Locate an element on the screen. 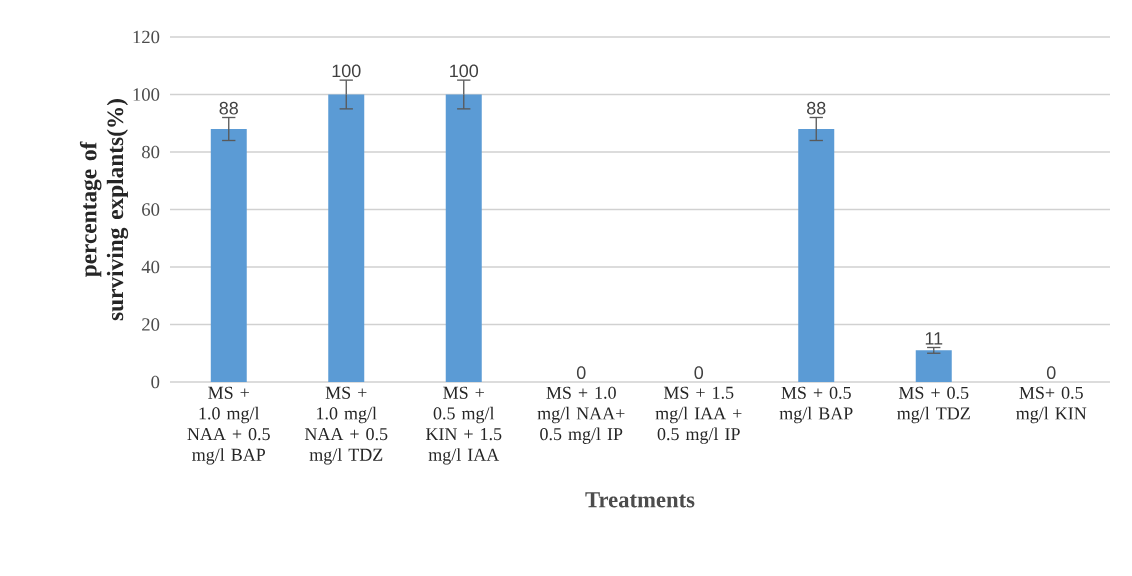 Image resolution: width=1132 pixels, height=576 pixels. x-tick-label: MS + 1.0 mg/l NAA + 0.5 mg/l TDZ is located at coordinates (346, 425).